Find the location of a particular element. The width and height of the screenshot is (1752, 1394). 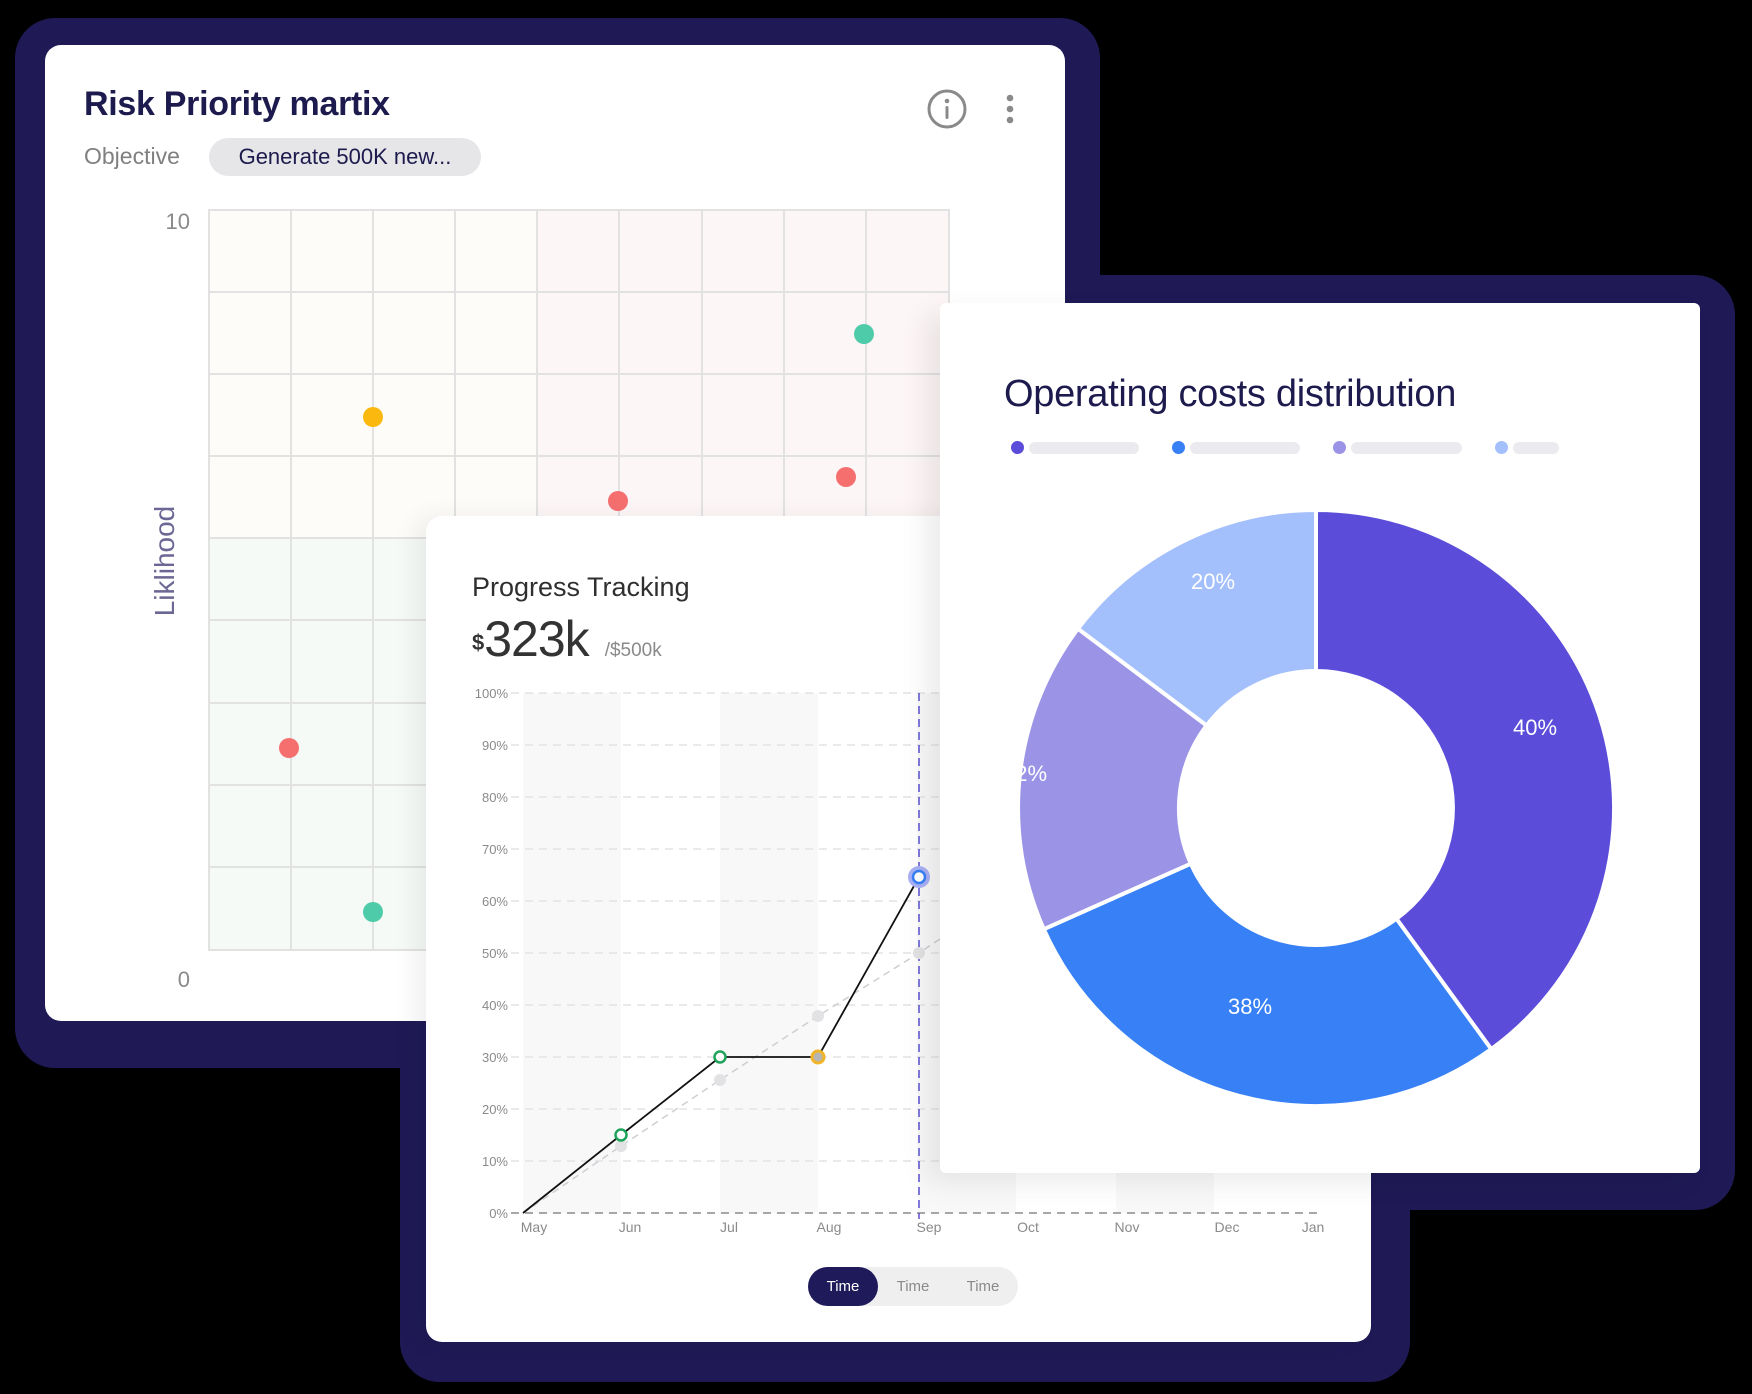

risk-matrix-title: Risk Priority martix is located at coordinates (237, 104).